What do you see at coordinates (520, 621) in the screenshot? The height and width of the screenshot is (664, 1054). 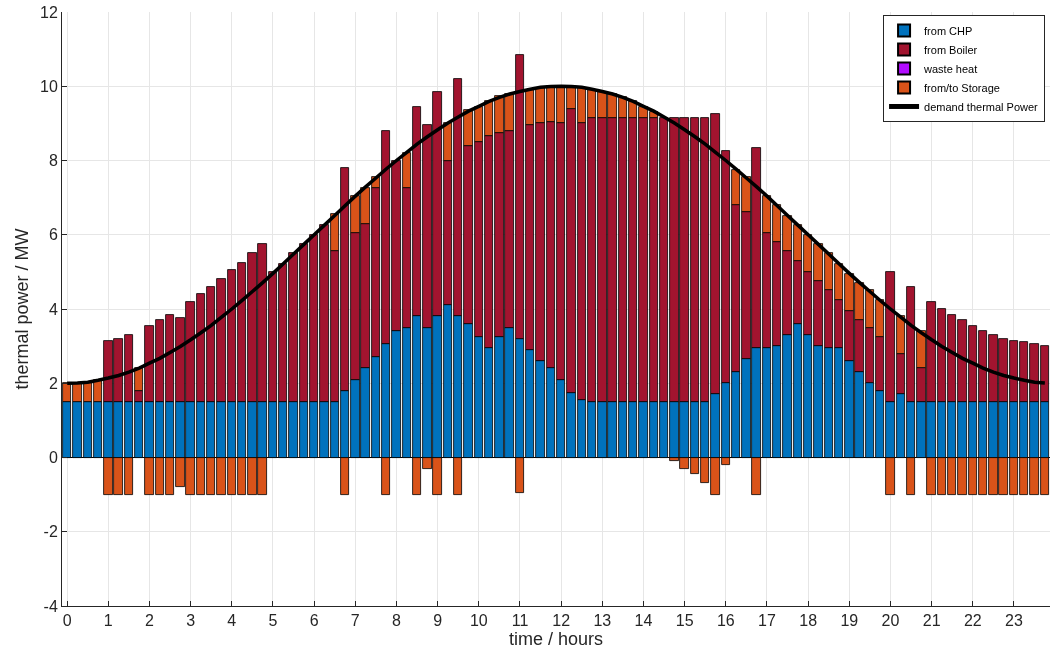 I see `x-tick-label: 11` at bounding box center [520, 621].